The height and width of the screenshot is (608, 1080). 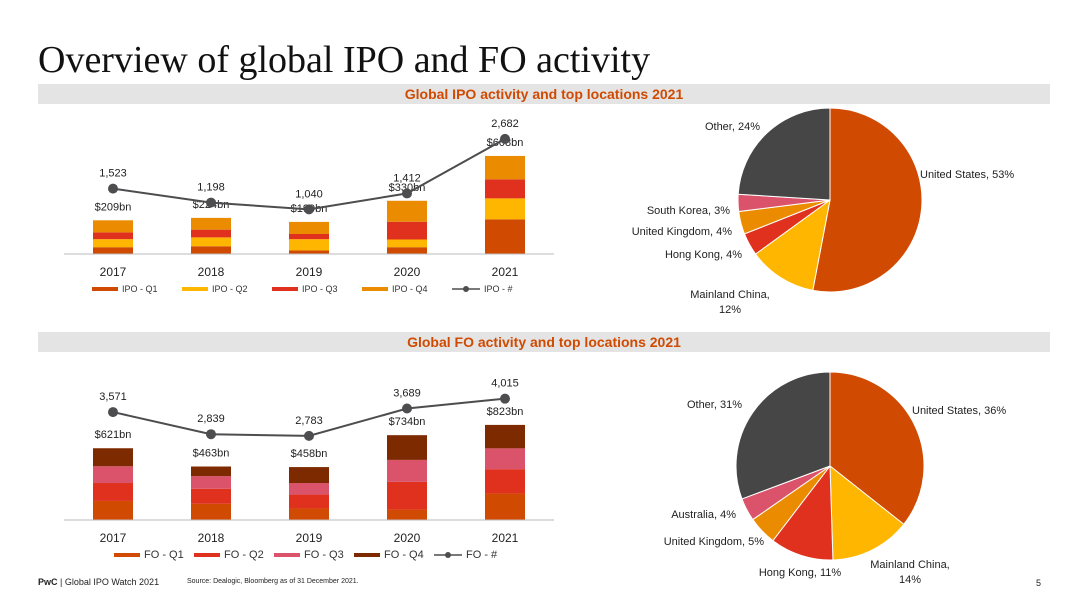 What do you see at coordinates (910, 572) in the screenshot?
I see `pie-label: Mainland China, 14%` at bounding box center [910, 572].